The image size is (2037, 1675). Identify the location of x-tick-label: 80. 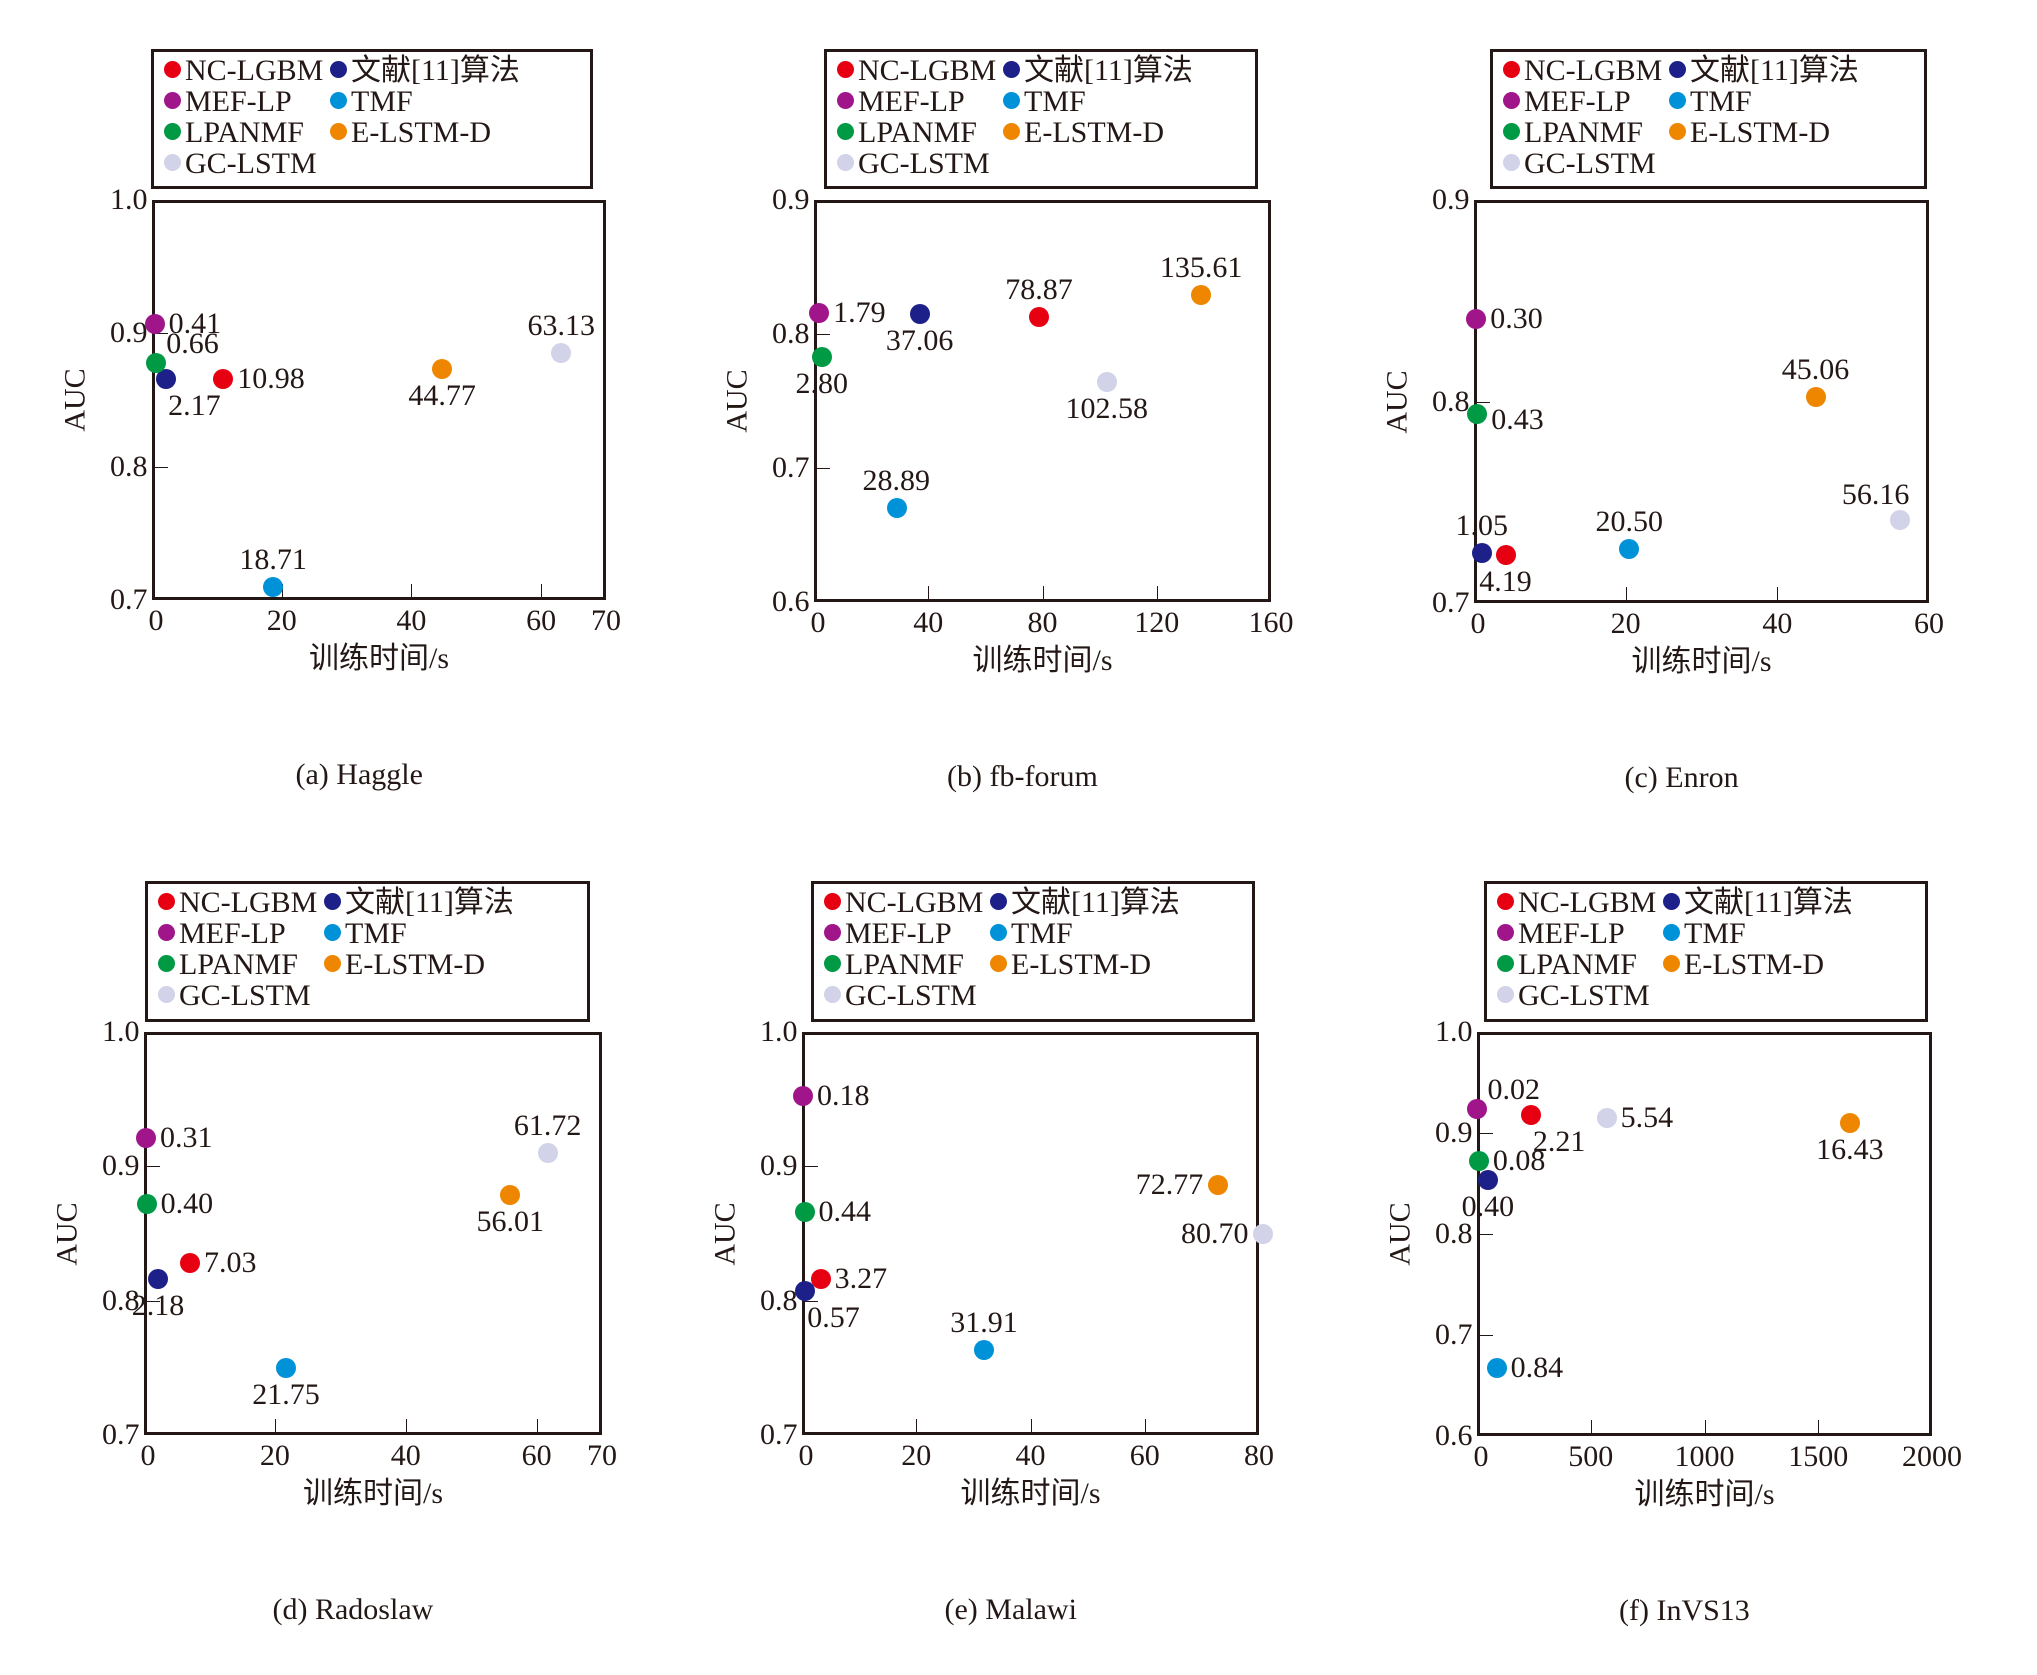
(1042, 622).